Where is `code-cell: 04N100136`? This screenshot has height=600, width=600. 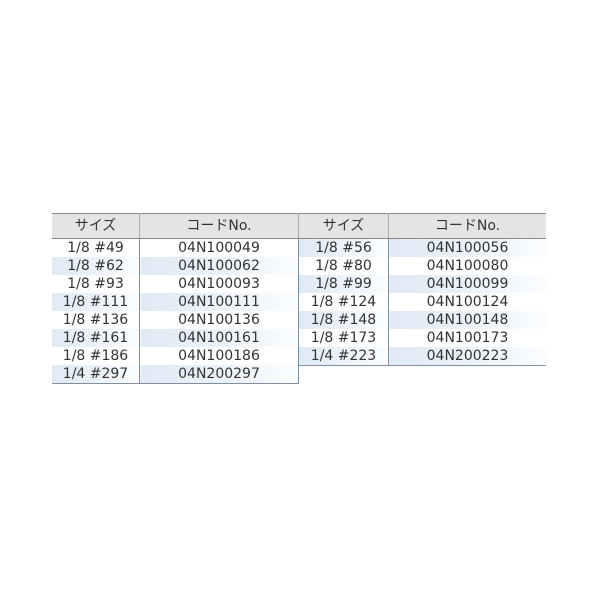
code-cell: 04N100136 is located at coordinates (219, 320).